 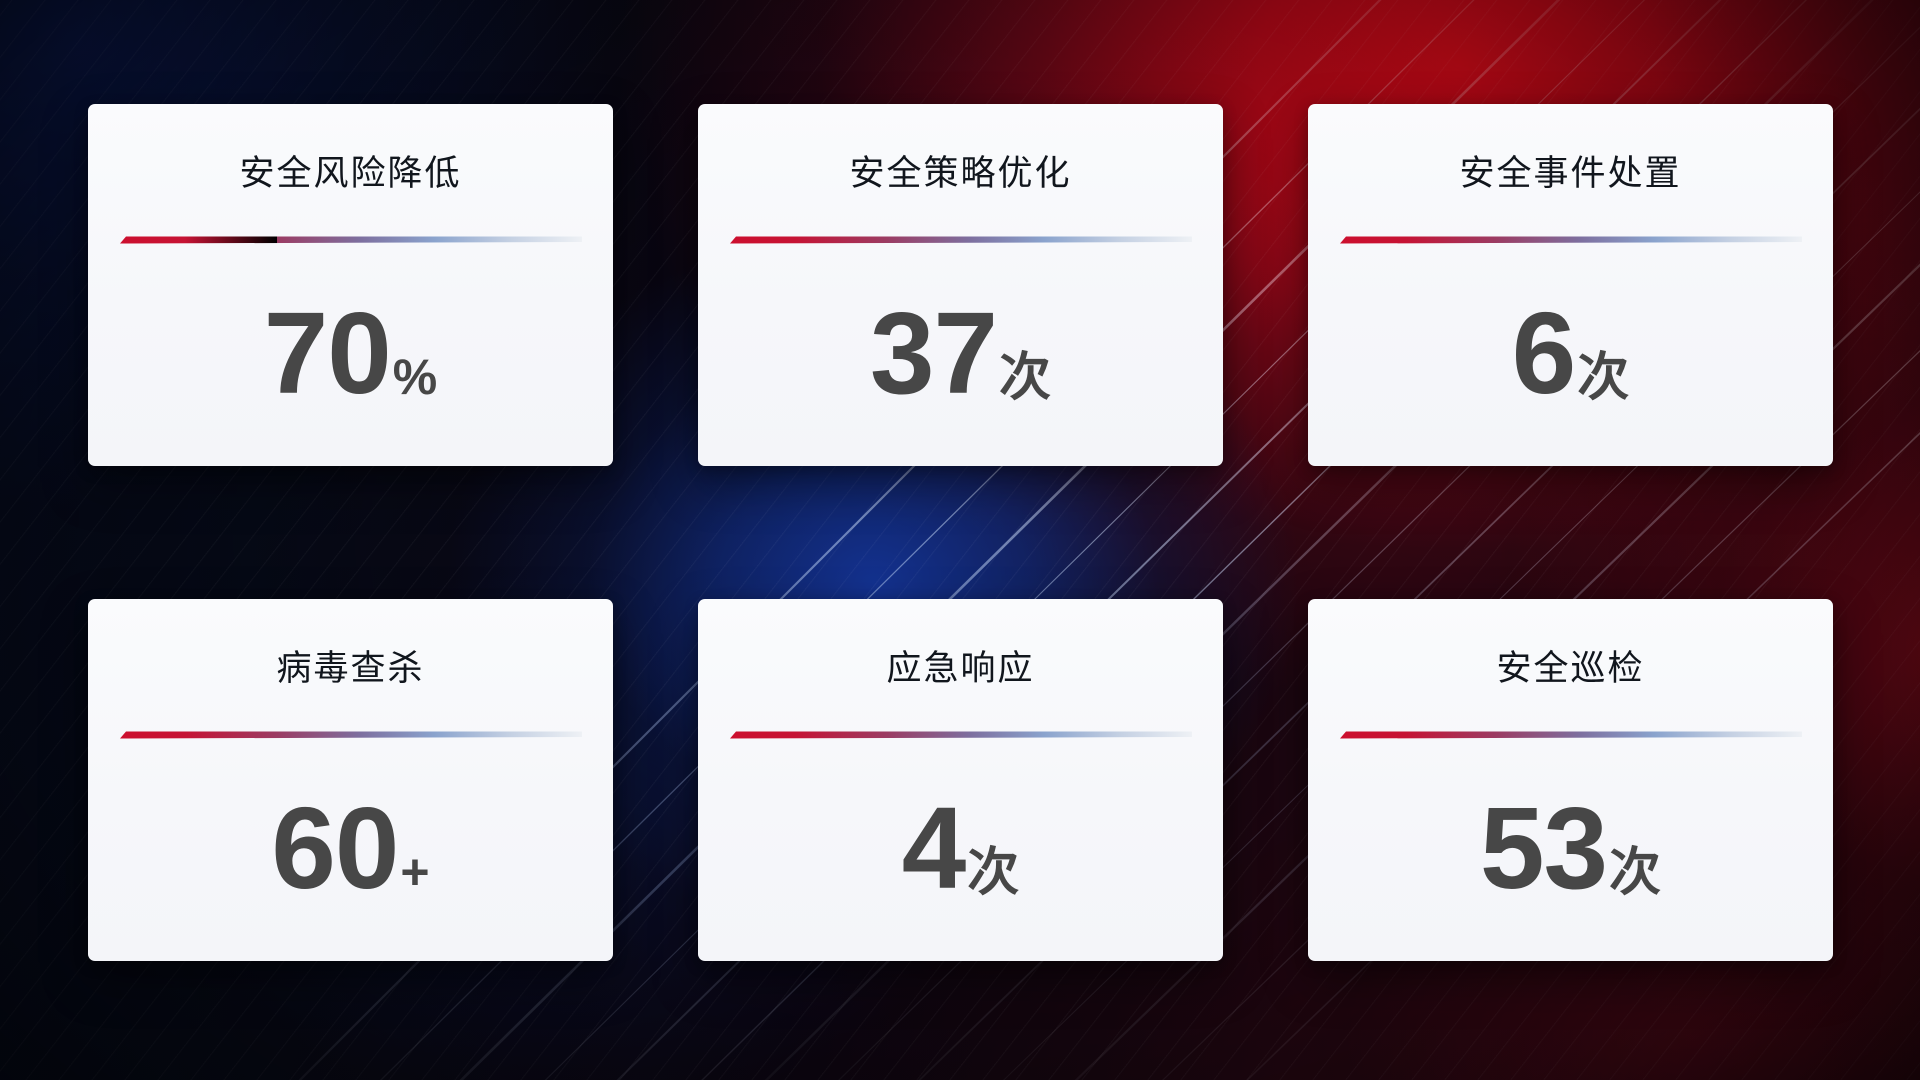 What do you see at coordinates (960, 285) in the screenshot?
I see `metric-card: 安全策略优化` at bounding box center [960, 285].